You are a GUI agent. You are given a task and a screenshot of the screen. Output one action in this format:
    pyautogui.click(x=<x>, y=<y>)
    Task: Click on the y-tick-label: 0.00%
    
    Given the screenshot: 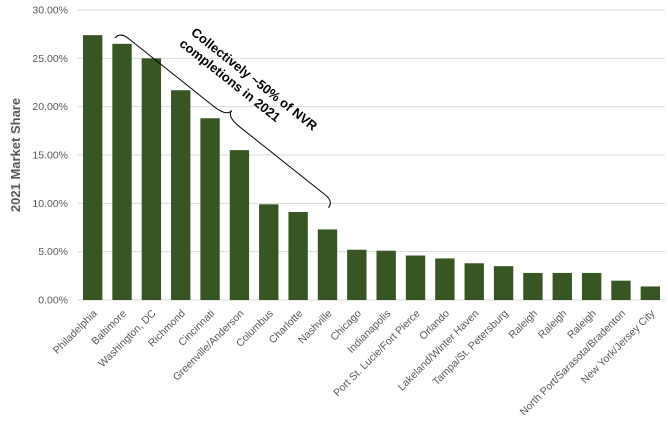 What is the action you would take?
    pyautogui.click(x=53, y=301)
    